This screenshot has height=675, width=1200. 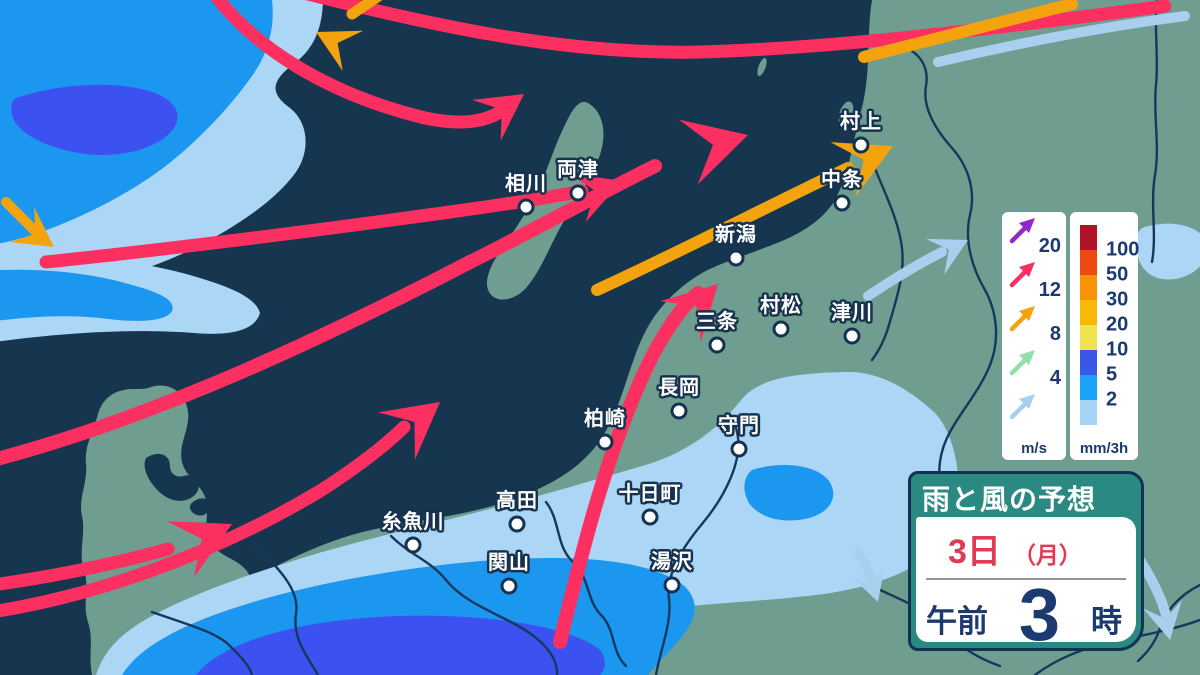 What do you see at coordinates (526, 184) in the screenshot?
I see `city-label: 相川` at bounding box center [526, 184].